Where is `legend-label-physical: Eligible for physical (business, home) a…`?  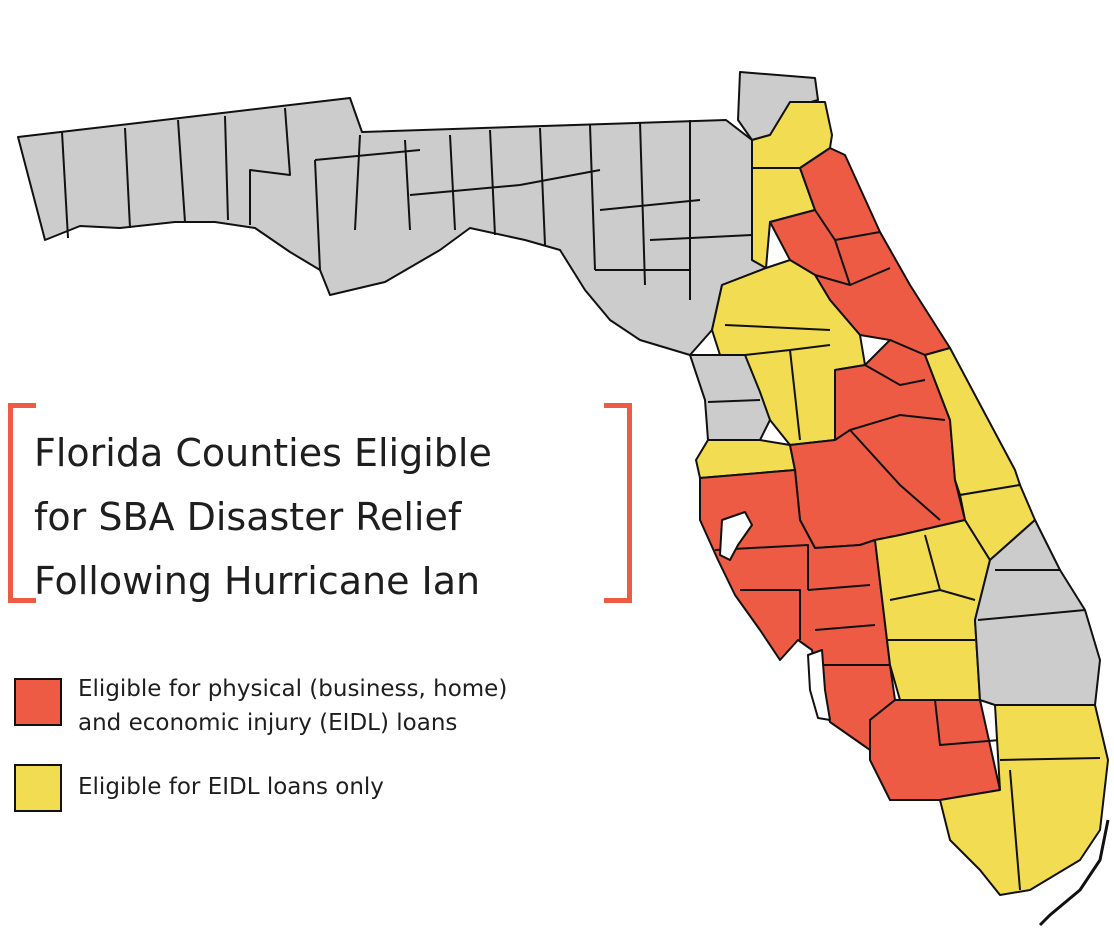
legend-label-physical: Eligible for physical (business, home) a… is located at coordinates (292, 706).